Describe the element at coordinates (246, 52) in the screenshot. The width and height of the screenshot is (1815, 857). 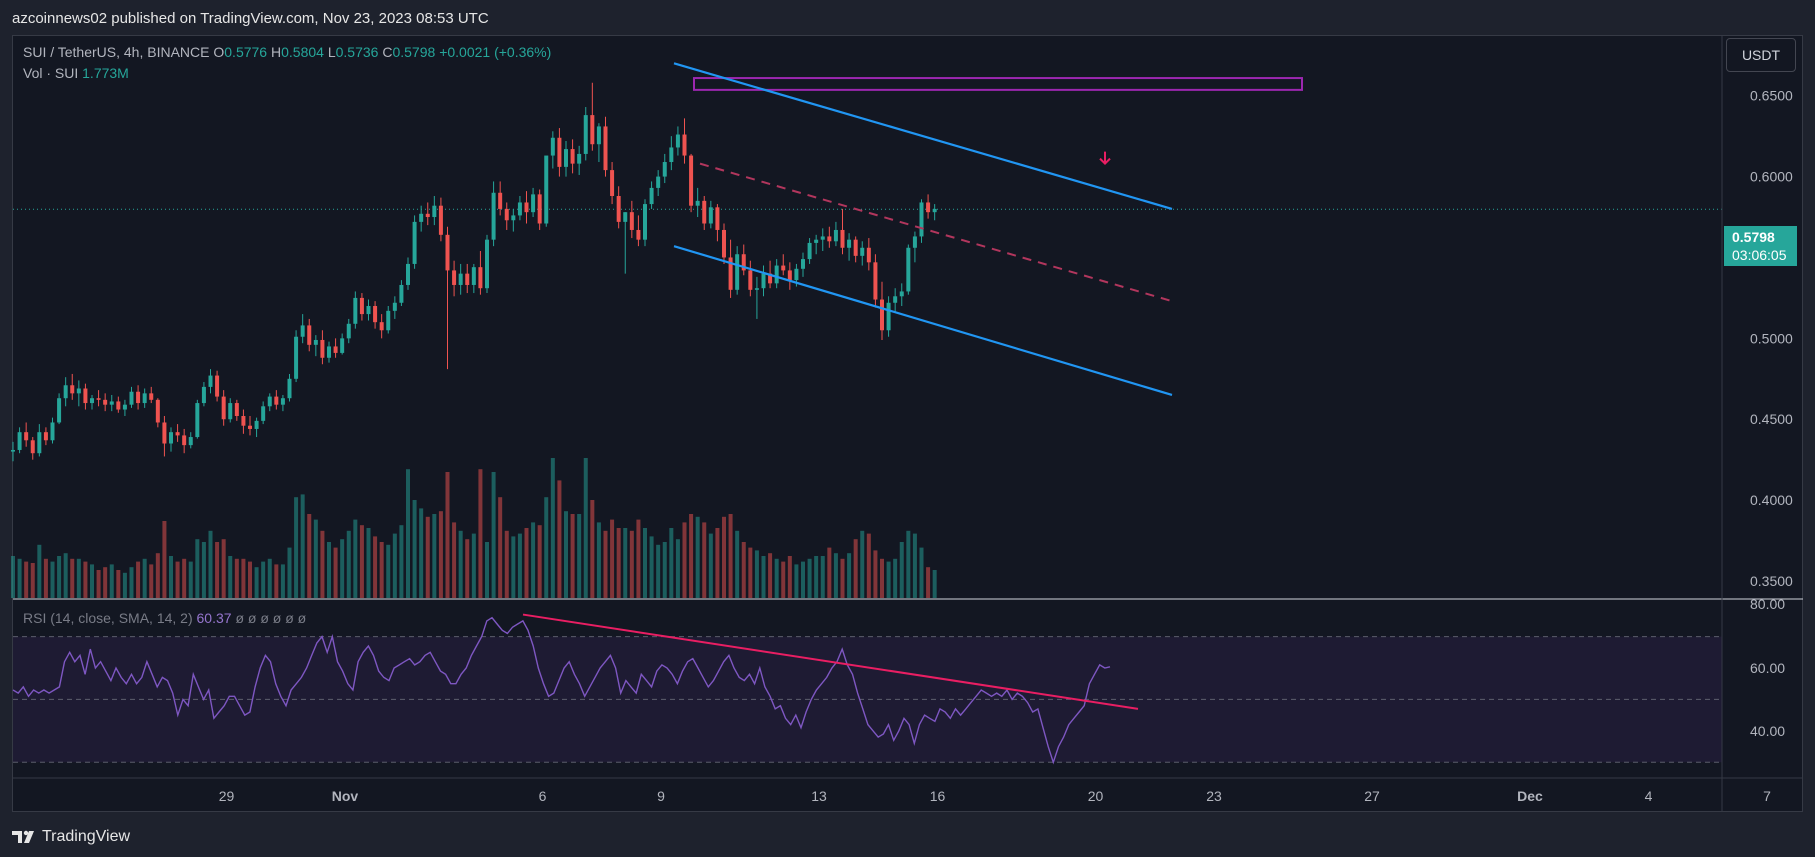
I see `open-value: 0.5776` at that location.